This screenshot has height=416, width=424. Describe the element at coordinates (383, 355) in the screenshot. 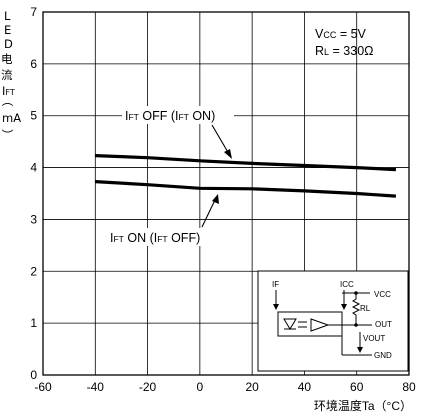

I see `inset-label-gnd: GND` at that location.